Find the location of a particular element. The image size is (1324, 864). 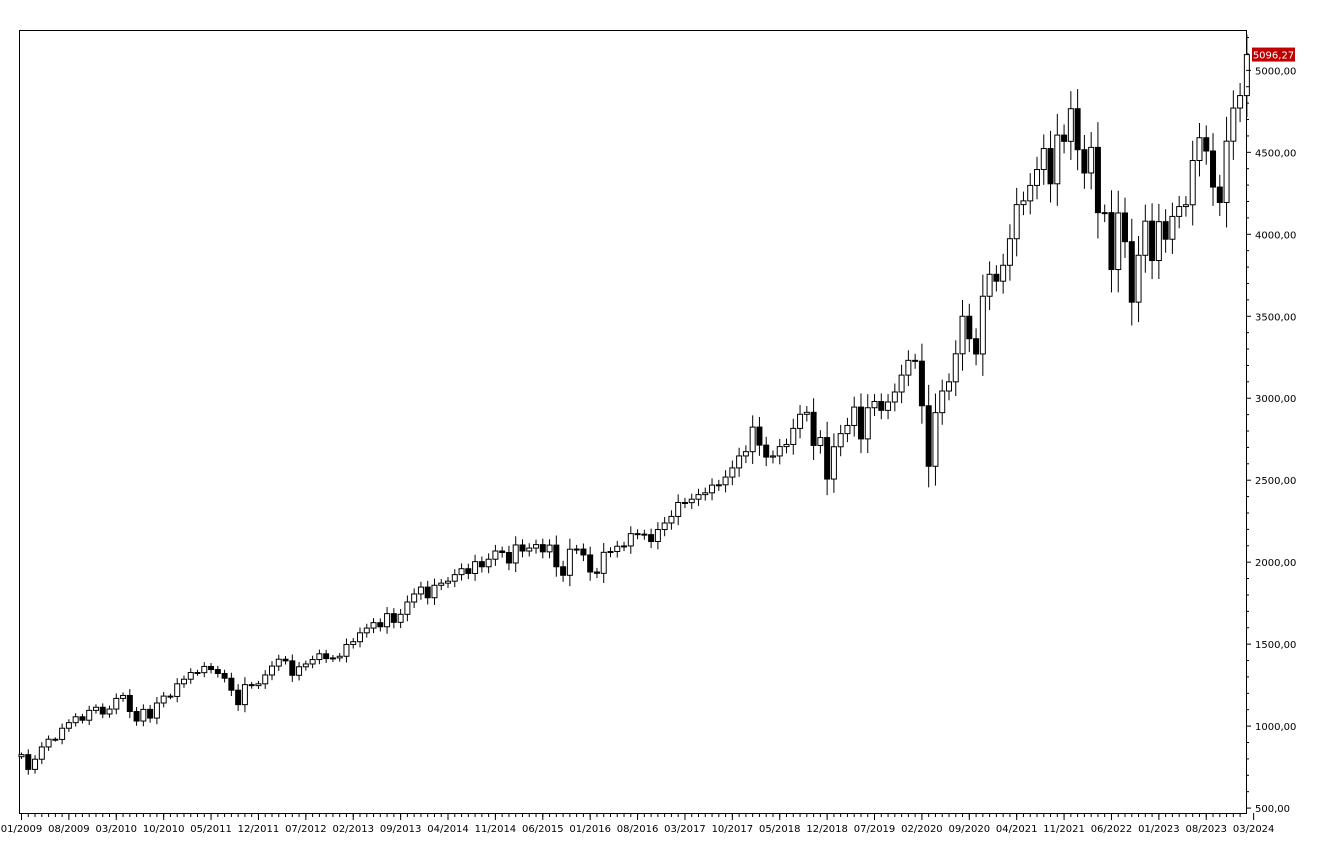

x-tick-label: 01/2016 is located at coordinates (590, 829).